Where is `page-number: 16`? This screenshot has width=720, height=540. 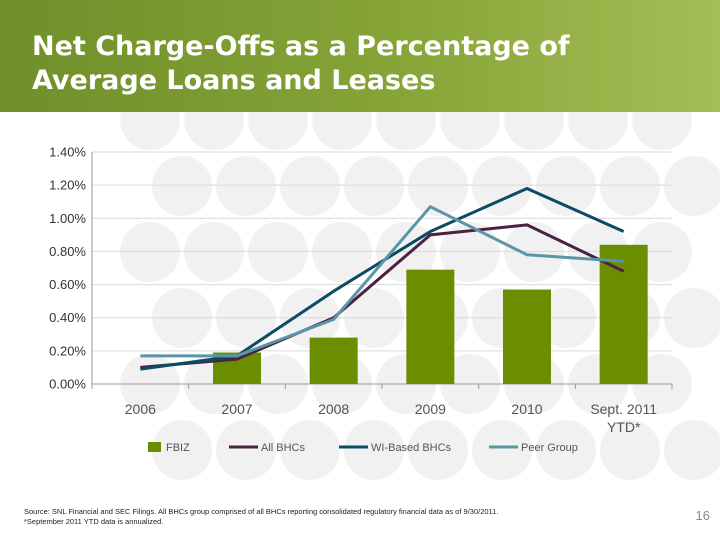 page-number: 16 is located at coordinates (702, 515).